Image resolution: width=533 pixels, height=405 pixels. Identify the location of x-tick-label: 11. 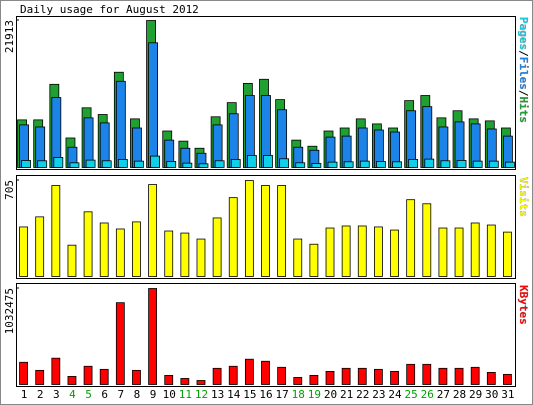
(185, 394).